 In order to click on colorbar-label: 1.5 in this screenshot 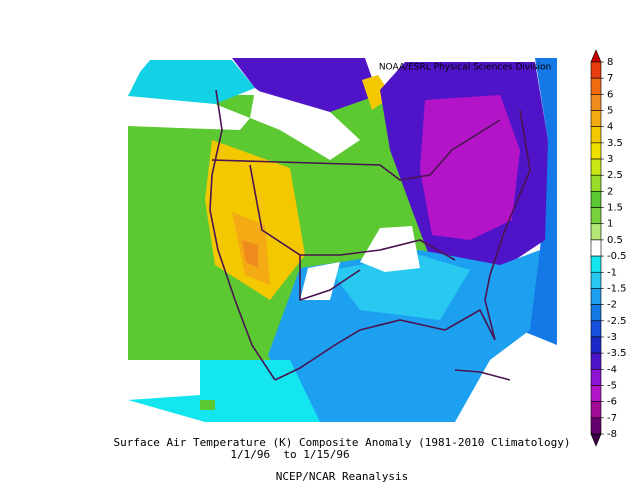, I will do `click(615, 208)`.